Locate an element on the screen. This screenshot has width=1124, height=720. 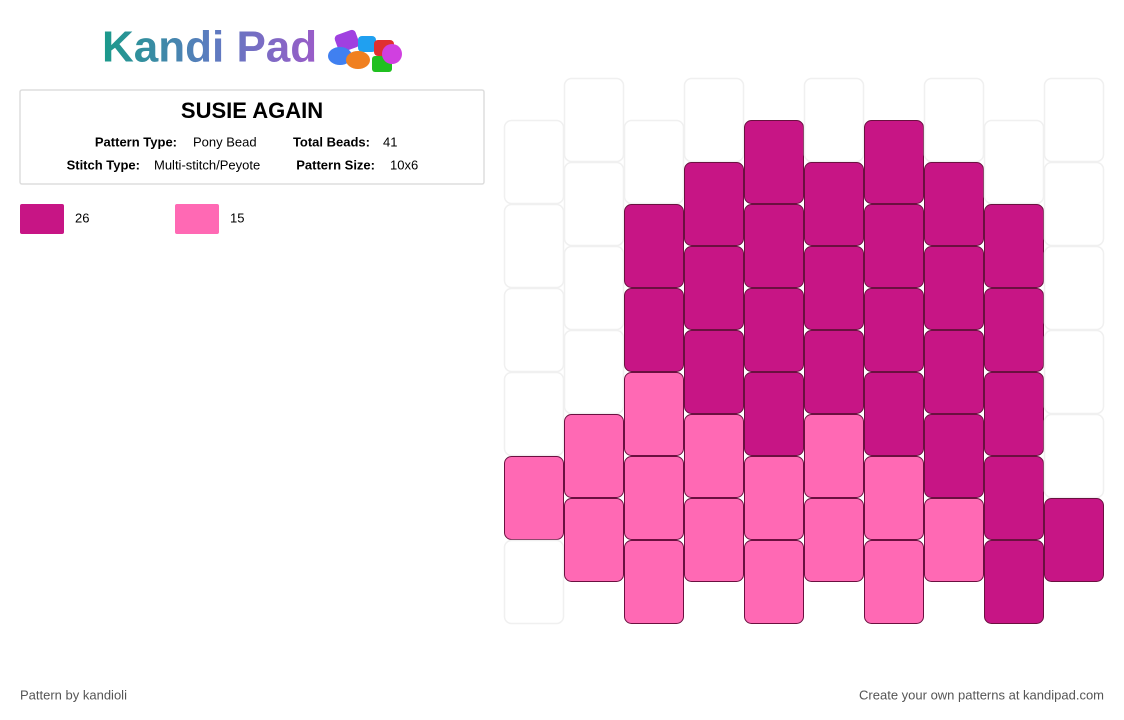
field-label: Total Beads: is located at coordinates (331, 141).